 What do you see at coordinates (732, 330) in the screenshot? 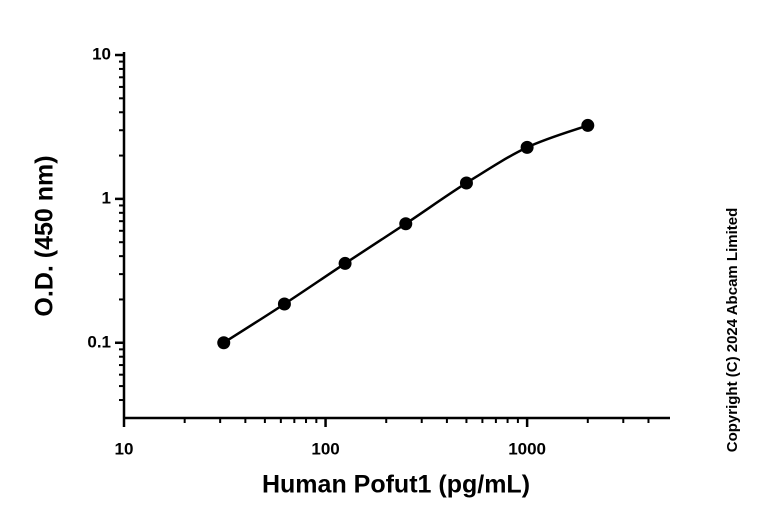
I see `copyright: Copyright (C) 2024 Abcam Limited` at bounding box center [732, 330].